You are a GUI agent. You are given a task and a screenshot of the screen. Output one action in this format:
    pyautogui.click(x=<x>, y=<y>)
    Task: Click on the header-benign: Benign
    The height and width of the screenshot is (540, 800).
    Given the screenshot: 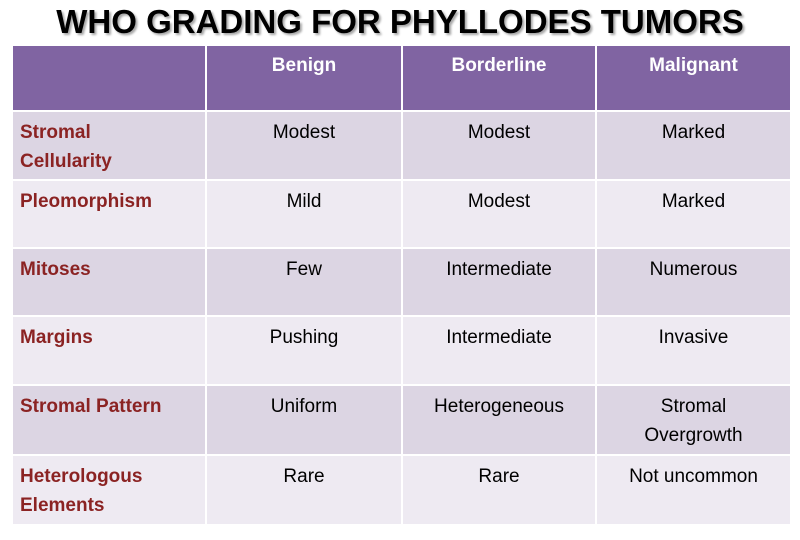 What is the action you would take?
    pyautogui.click(x=304, y=78)
    